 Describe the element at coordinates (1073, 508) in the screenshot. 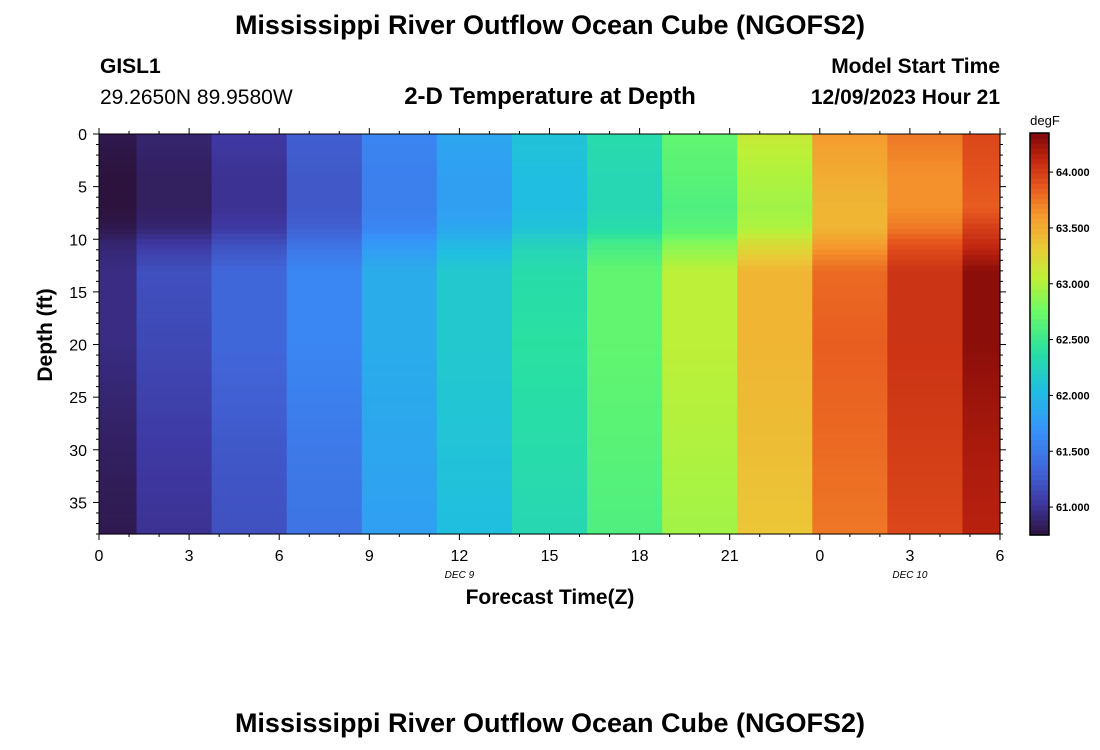

I see `colorbar-tick-label: 61.000` at that location.